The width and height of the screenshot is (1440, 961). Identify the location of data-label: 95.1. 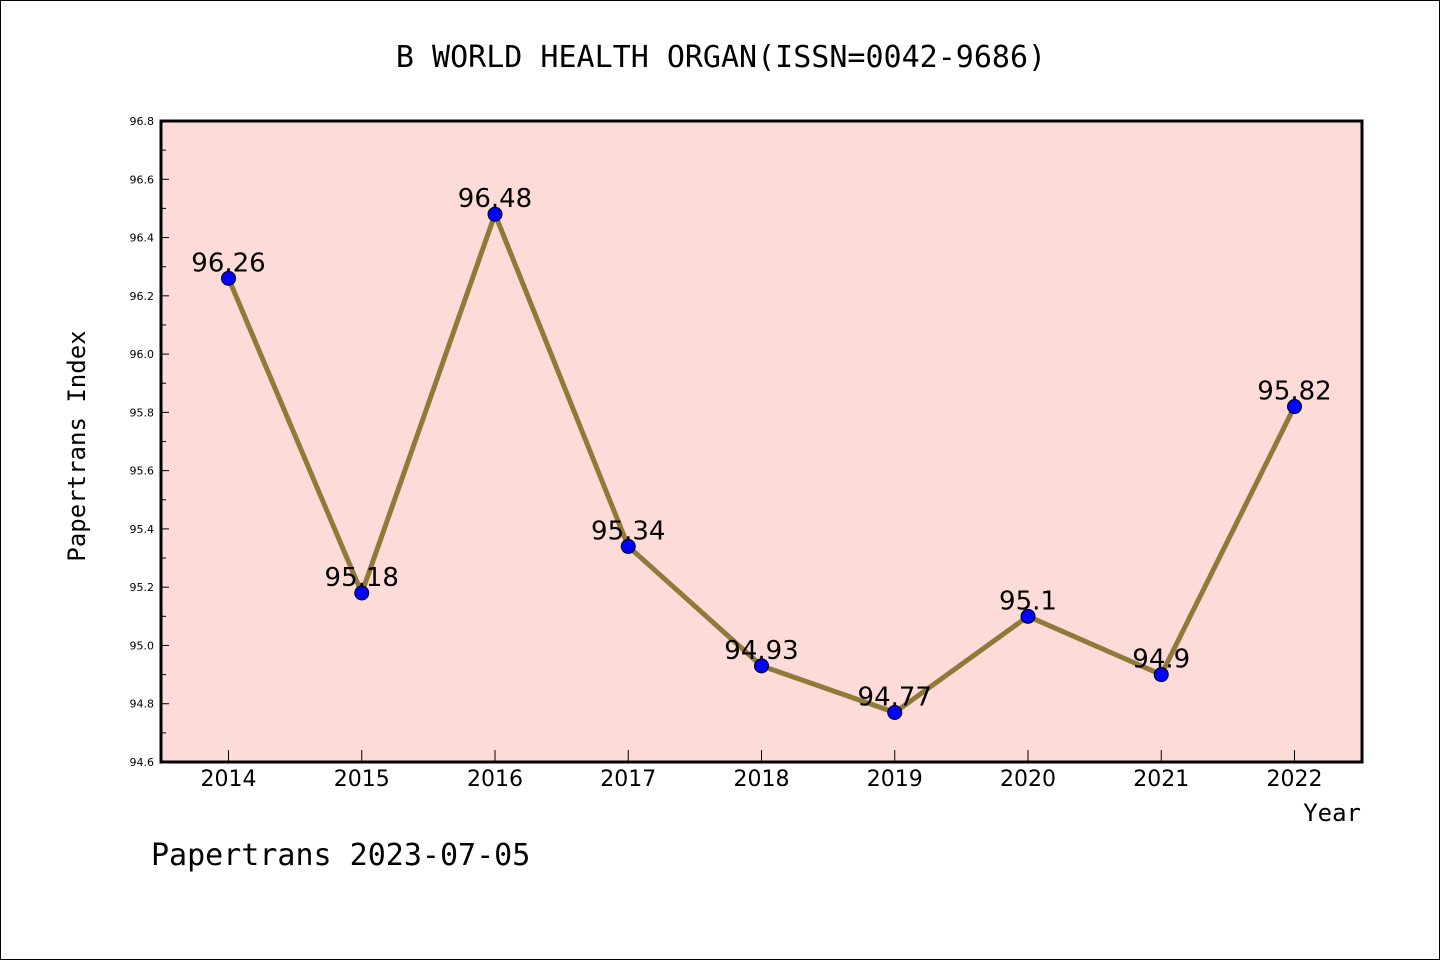
(1028, 601).